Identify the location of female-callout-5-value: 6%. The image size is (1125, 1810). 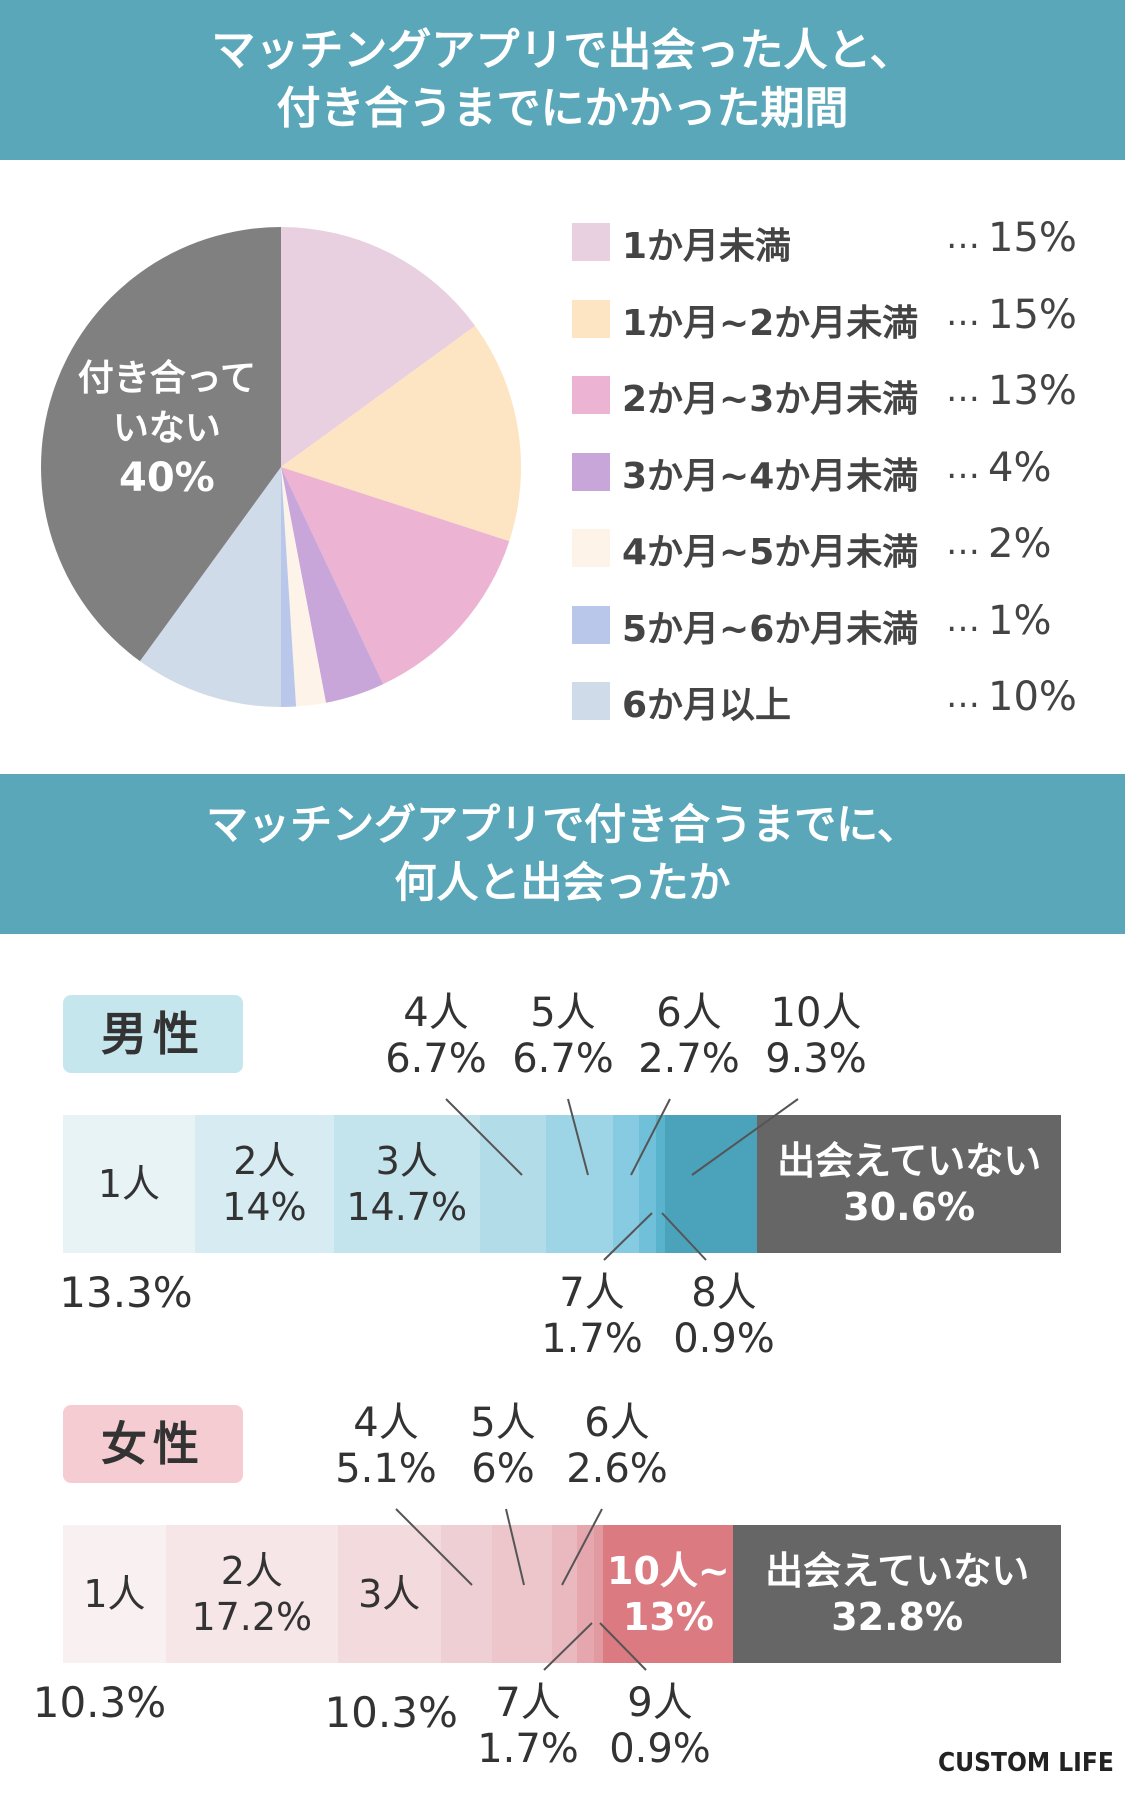
(503, 1469).